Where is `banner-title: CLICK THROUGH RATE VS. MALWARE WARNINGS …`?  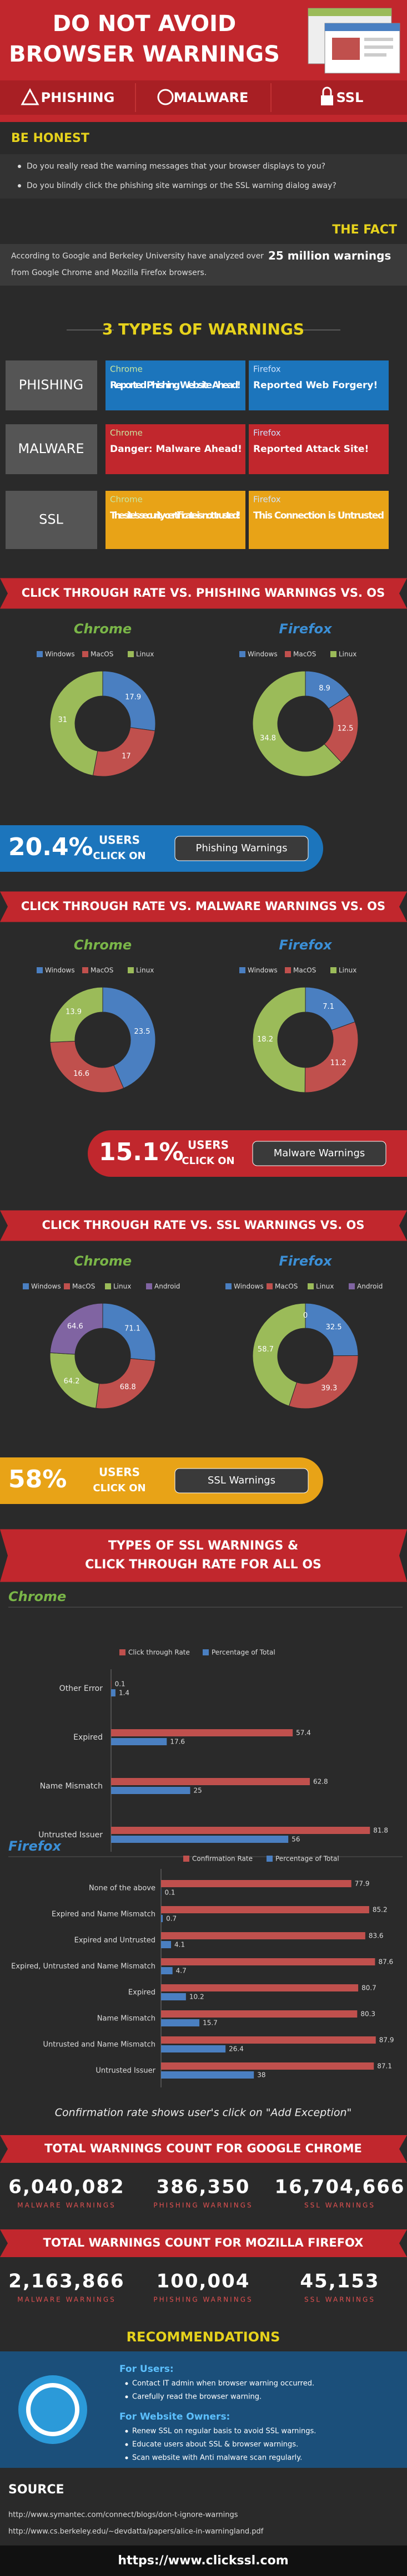 banner-title: CLICK THROUGH RATE VS. MALWARE WARNINGS … is located at coordinates (203, 906).